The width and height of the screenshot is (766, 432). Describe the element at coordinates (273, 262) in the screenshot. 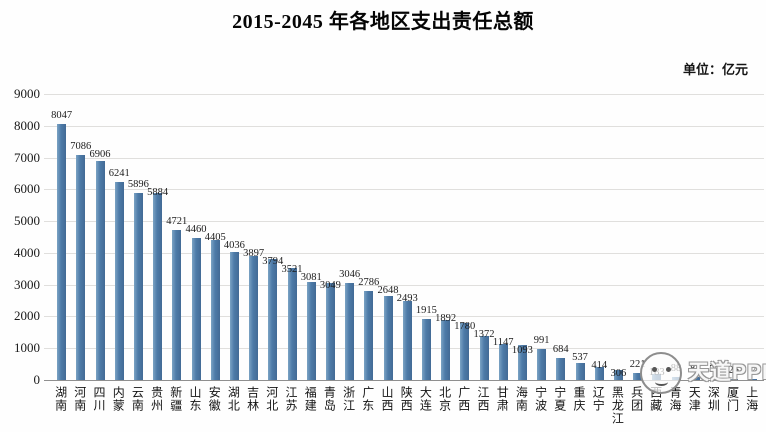

I see `value-label: 3794` at that location.